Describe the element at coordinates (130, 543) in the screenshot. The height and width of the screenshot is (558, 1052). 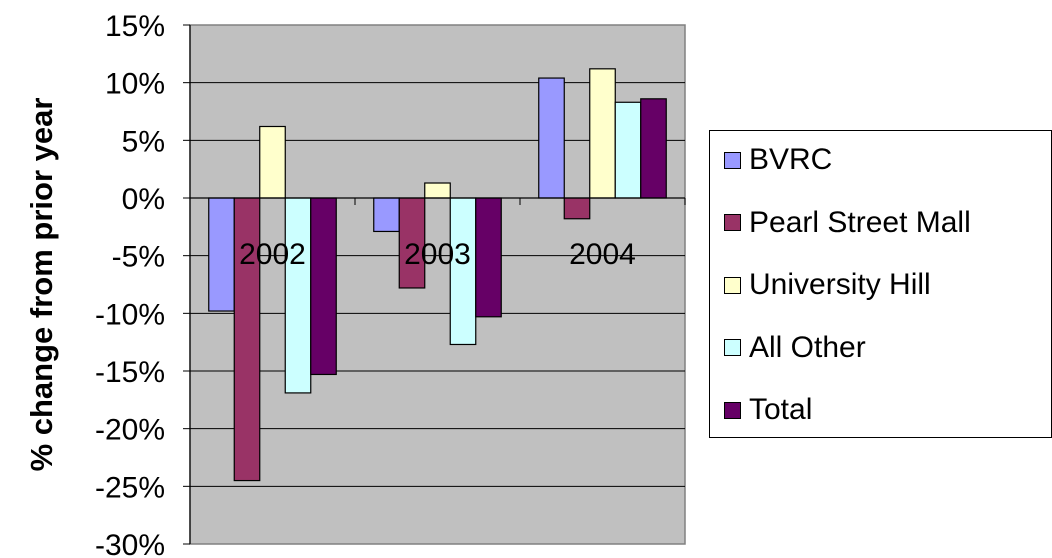
I see `y-tick-label: -30%` at that location.